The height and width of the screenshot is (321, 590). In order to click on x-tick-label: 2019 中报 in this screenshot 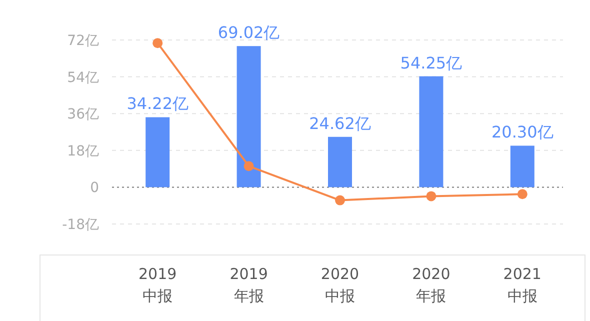, I will do `click(157, 285)`.